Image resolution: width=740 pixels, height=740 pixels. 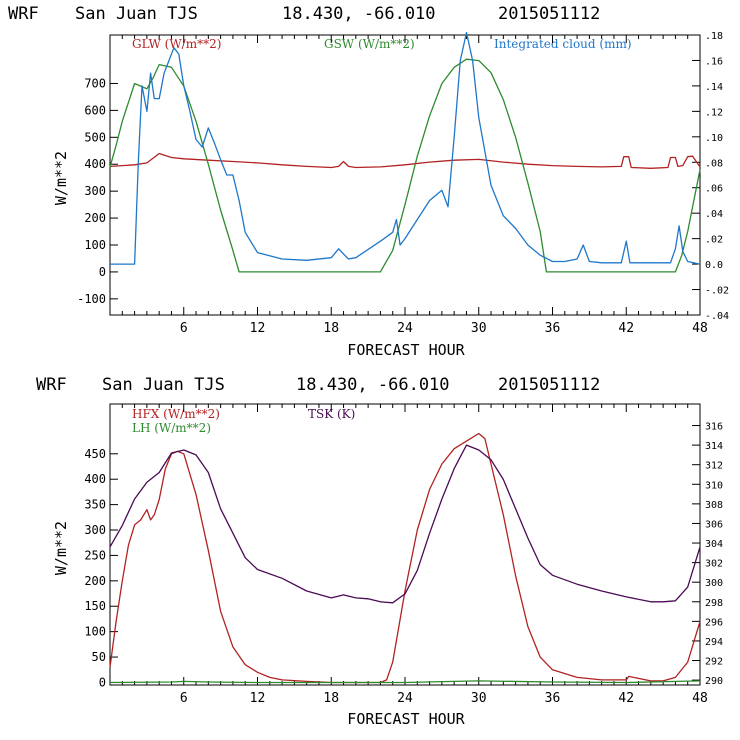 What do you see at coordinates (714, 466) in the screenshot?
I see `y2-tick-label: 312` at bounding box center [714, 466].